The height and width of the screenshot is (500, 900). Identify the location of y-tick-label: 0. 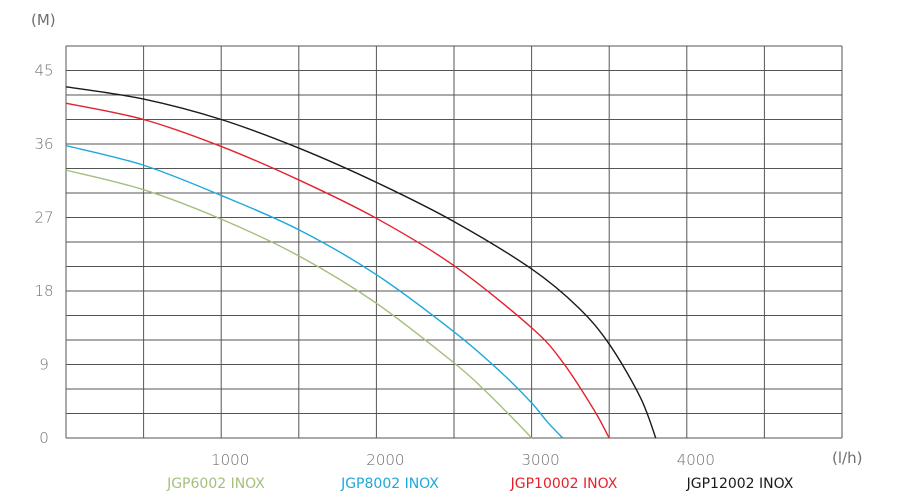
(44, 438).